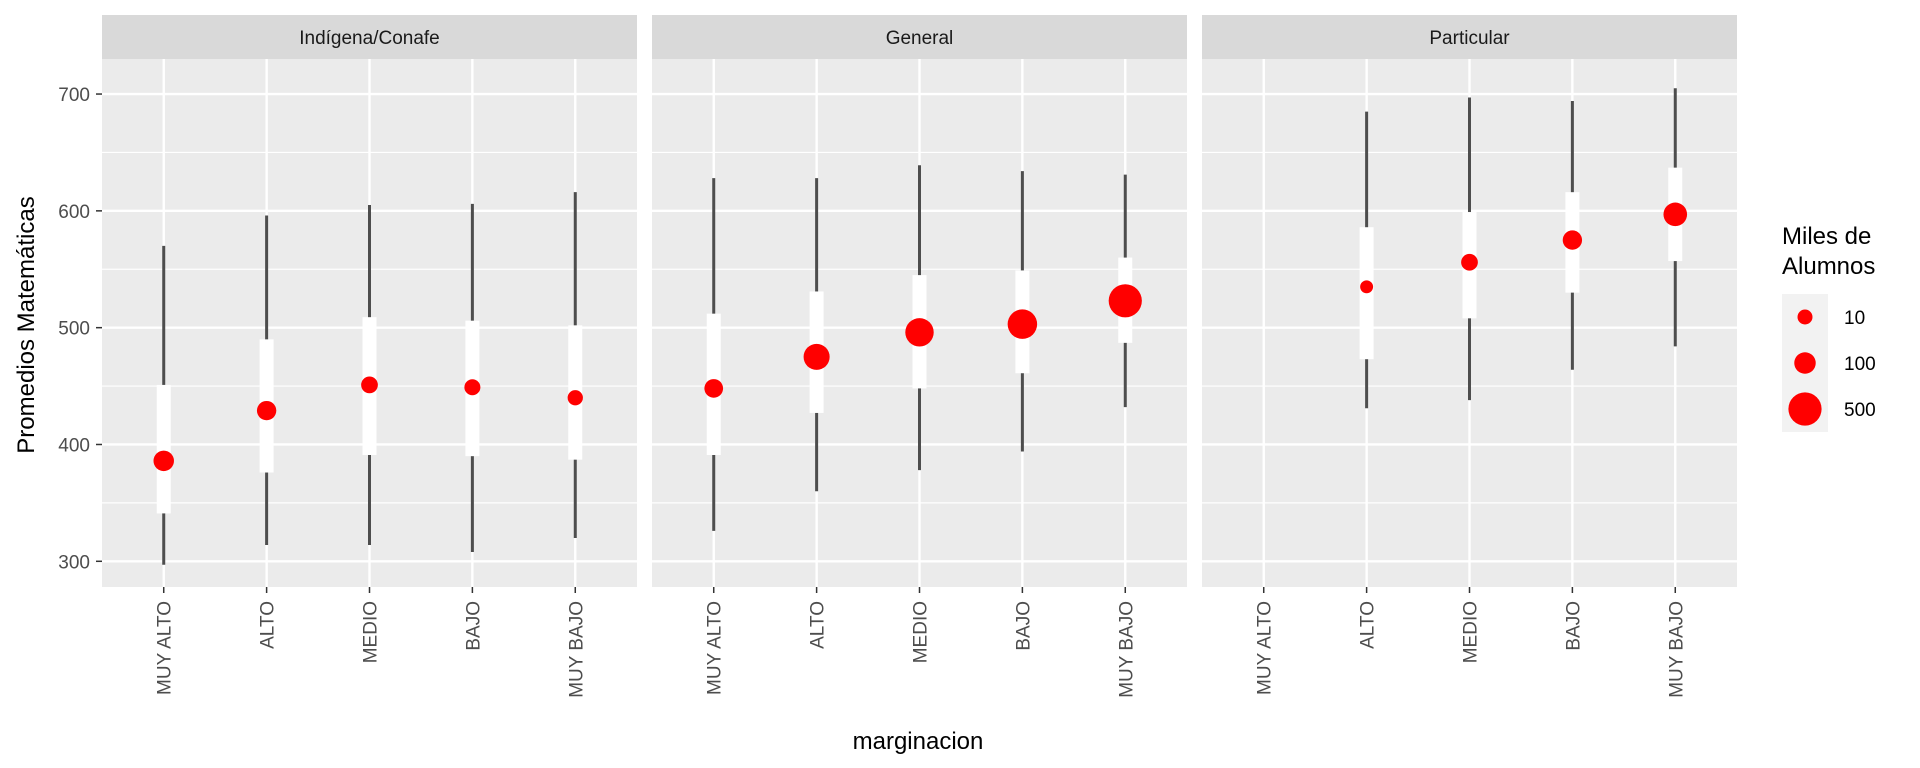 This screenshot has width=1920, height=768. Describe the element at coordinates (1860, 364) in the screenshot. I see `legend-label: 100` at that location.